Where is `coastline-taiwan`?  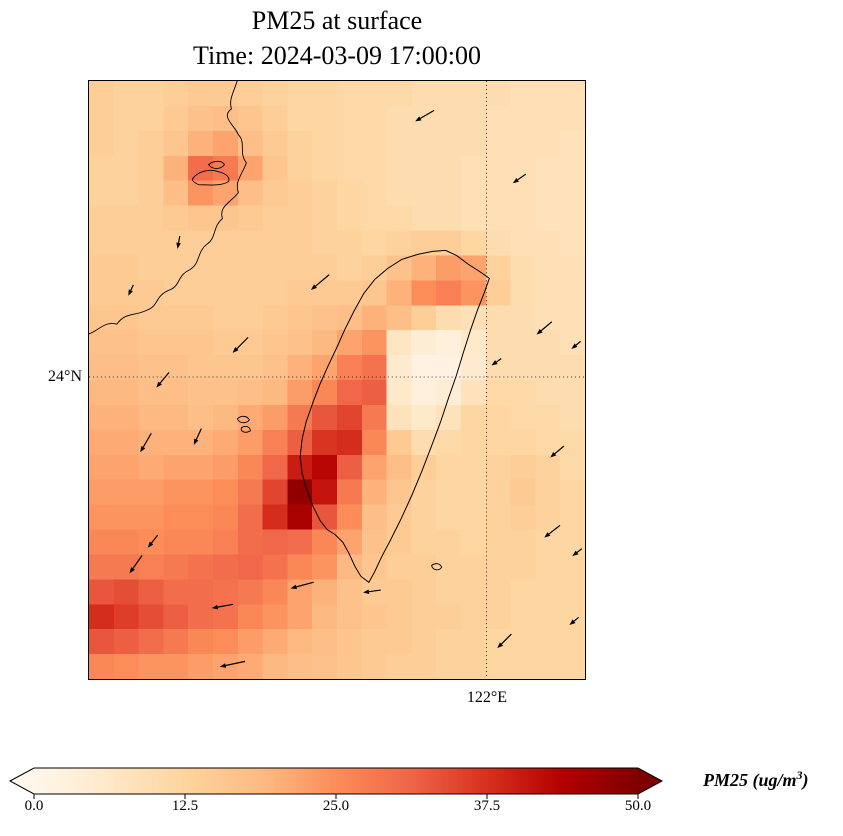 coastline-taiwan is located at coordinates (394, 416).